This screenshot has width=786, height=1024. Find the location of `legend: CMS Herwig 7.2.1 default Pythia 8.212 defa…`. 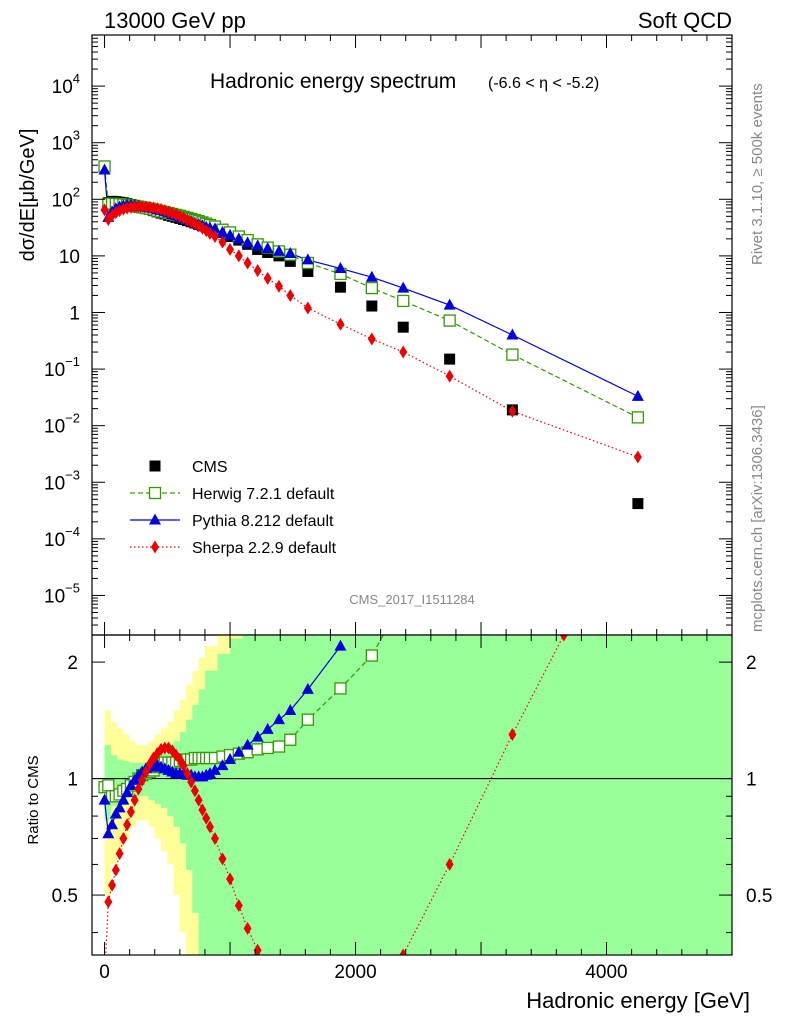

legend: CMS Herwig 7.2.1 default Pythia 8.212 defa… is located at coordinates (233, 508).